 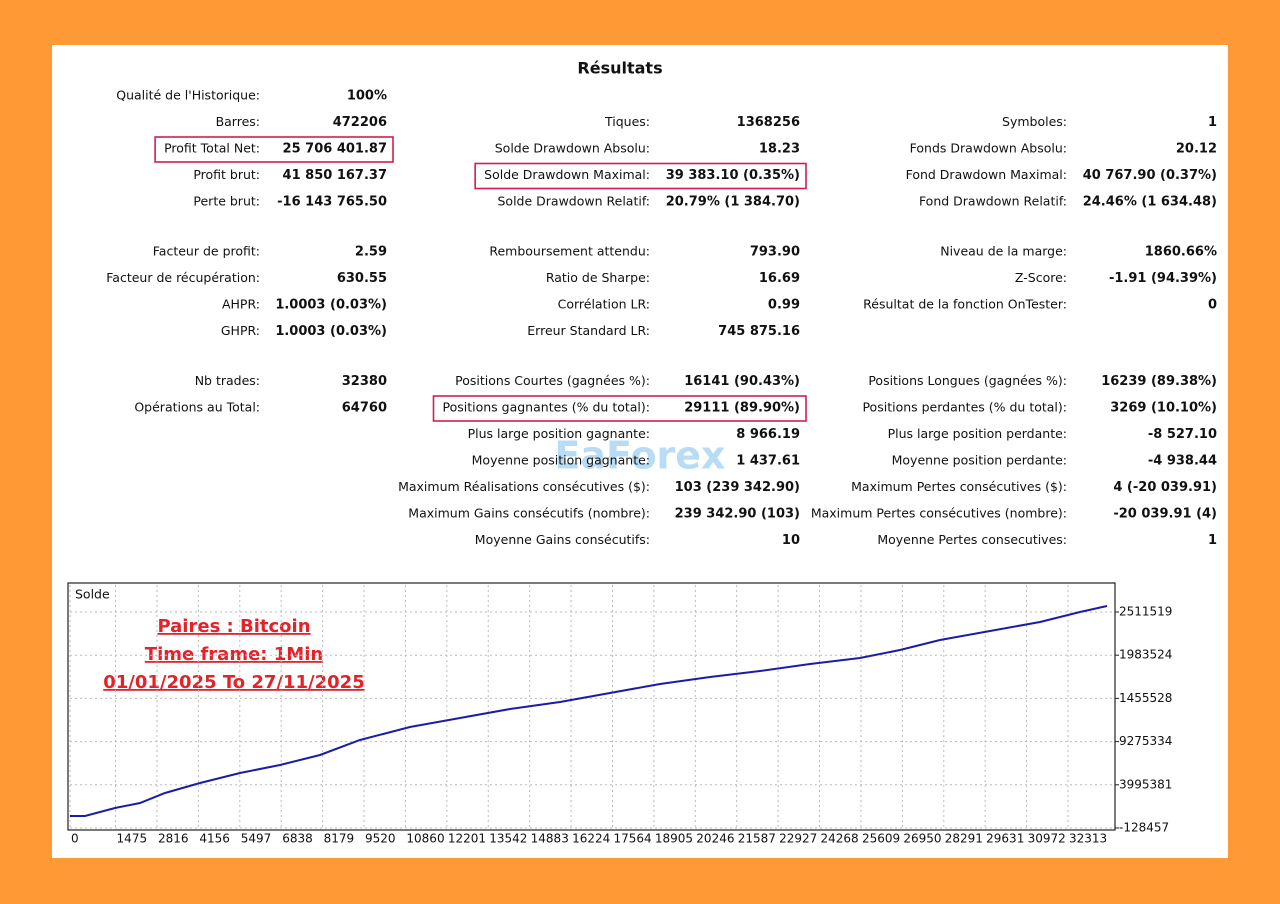 I want to click on stat-label: Opérations au Total:, so click(x=197, y=407).